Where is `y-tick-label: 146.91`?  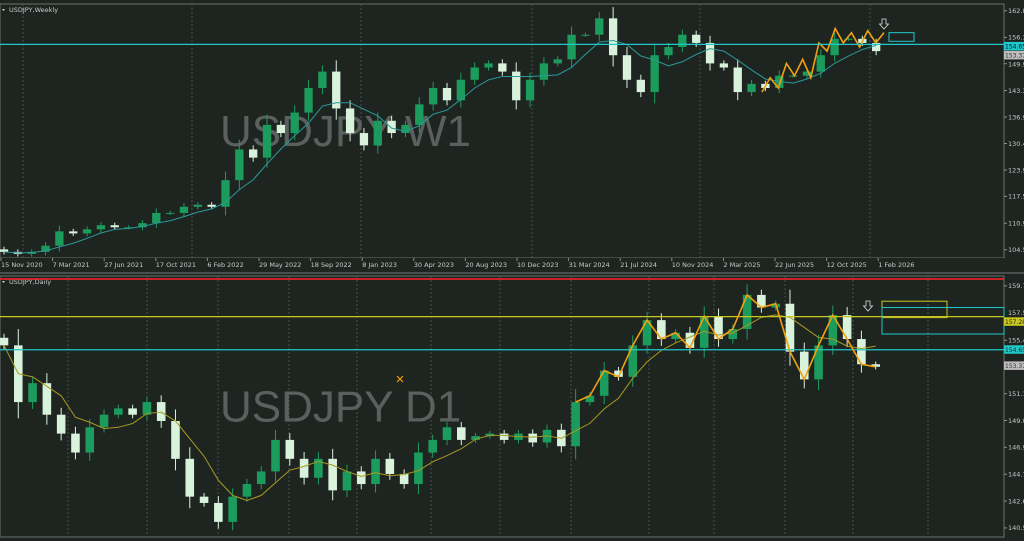 y-tick-label: 146.91 is located at coordinates (1016, 448).